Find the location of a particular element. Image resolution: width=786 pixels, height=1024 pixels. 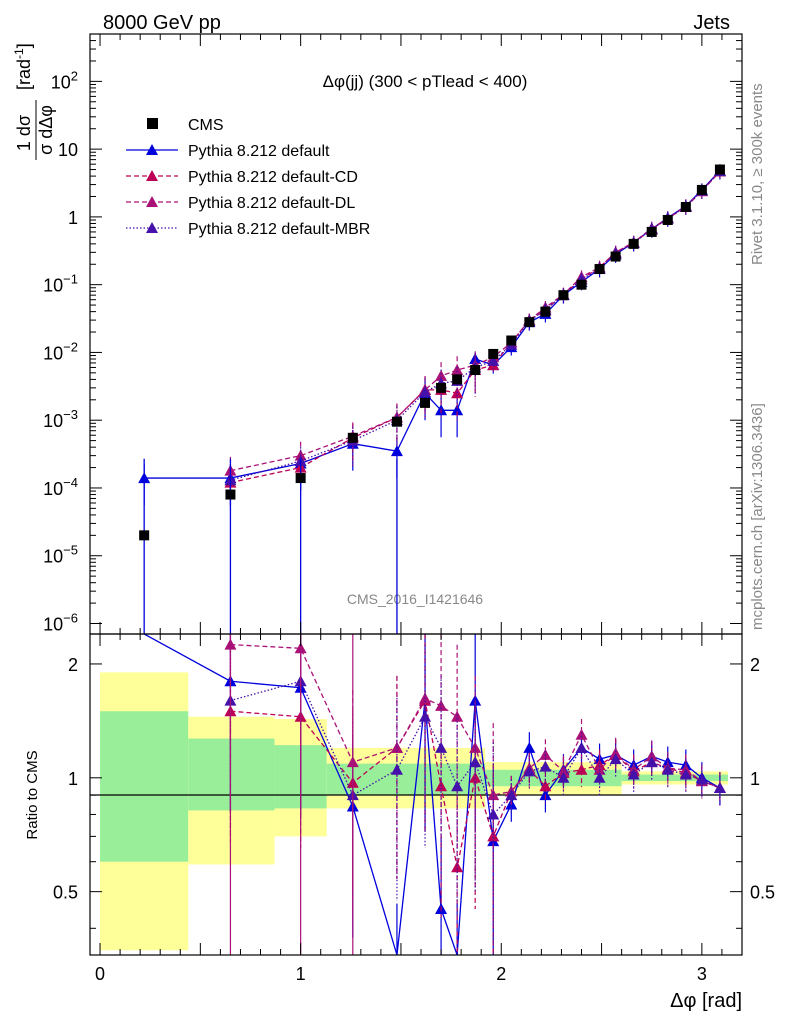

legend-label: CMS is located at coordinates (206, 125).